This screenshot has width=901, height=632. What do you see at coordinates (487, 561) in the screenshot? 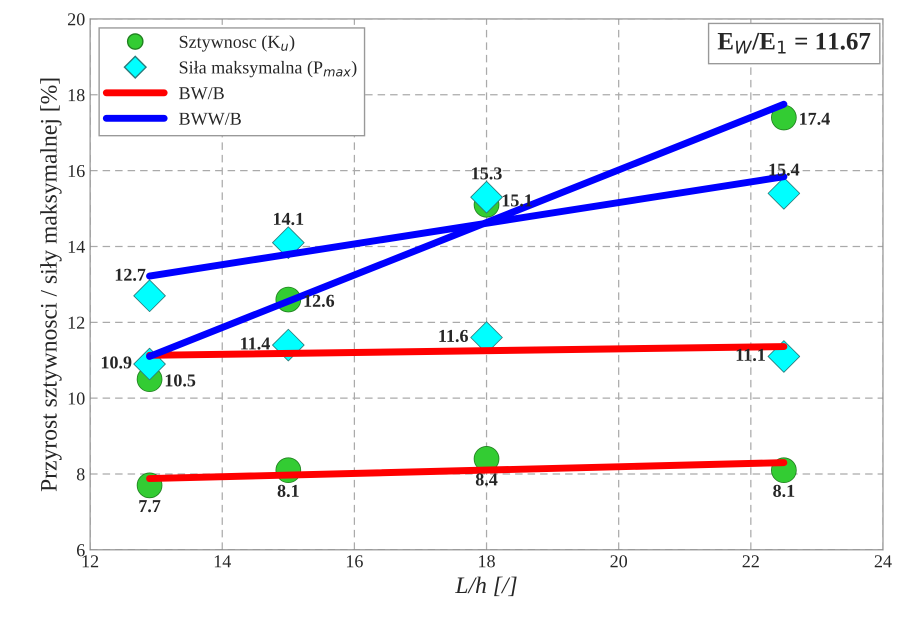
I see `x-tick-label: 18` at bounding box center [487, 561].